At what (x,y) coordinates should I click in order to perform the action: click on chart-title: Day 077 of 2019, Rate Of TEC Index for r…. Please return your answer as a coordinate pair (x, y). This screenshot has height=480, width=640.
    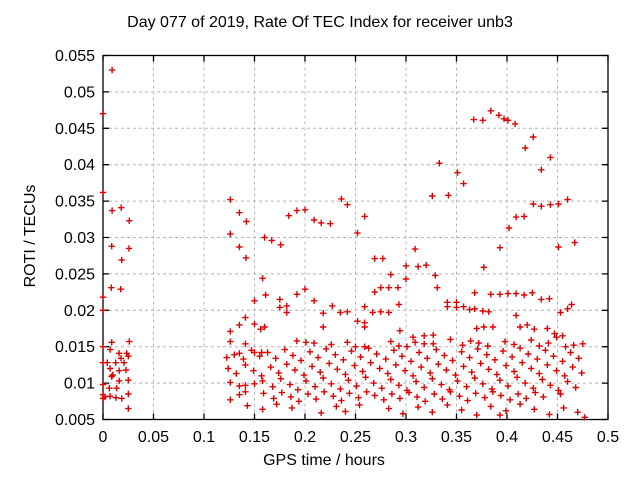
    Looking at the image, I should click on (320, 22).